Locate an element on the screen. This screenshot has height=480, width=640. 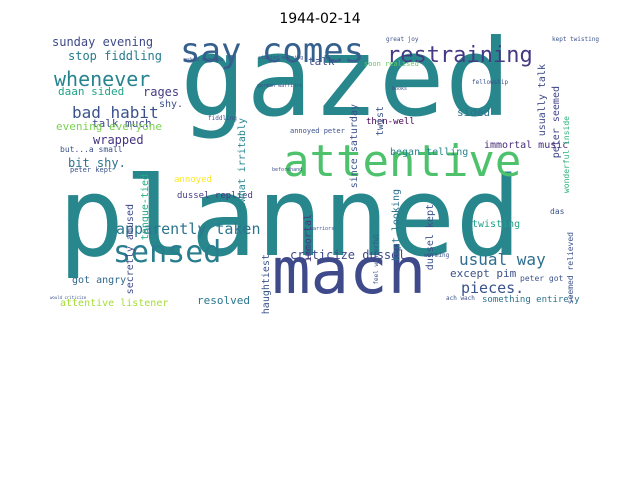
cloud-word: pieces. is located at coordinates (493, 288).